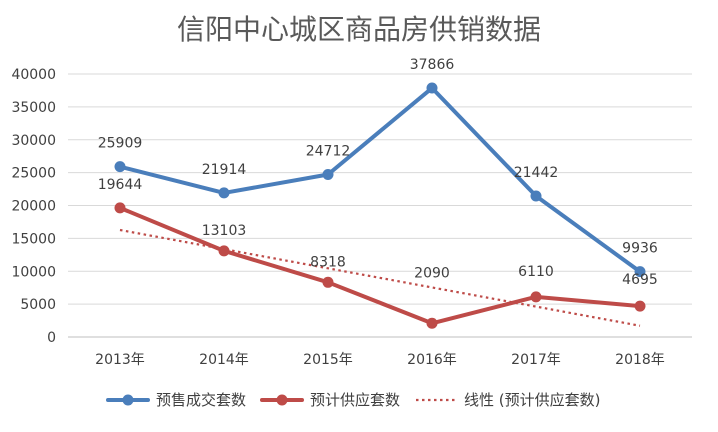 Image resolution: width=718 pixels, height=432 pixels. I want to click on data-label: 21442, so click(536, 173).